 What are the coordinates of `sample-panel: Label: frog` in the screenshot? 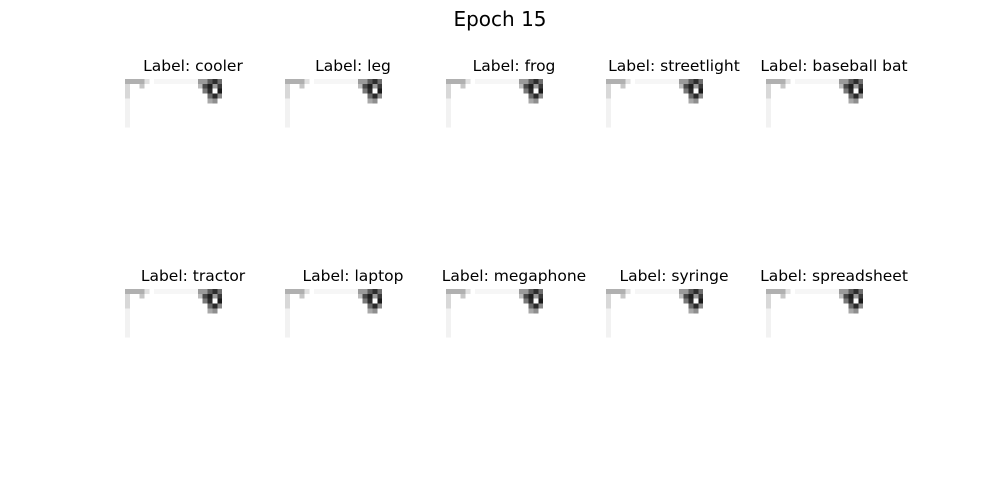 It's located at (514, 162).